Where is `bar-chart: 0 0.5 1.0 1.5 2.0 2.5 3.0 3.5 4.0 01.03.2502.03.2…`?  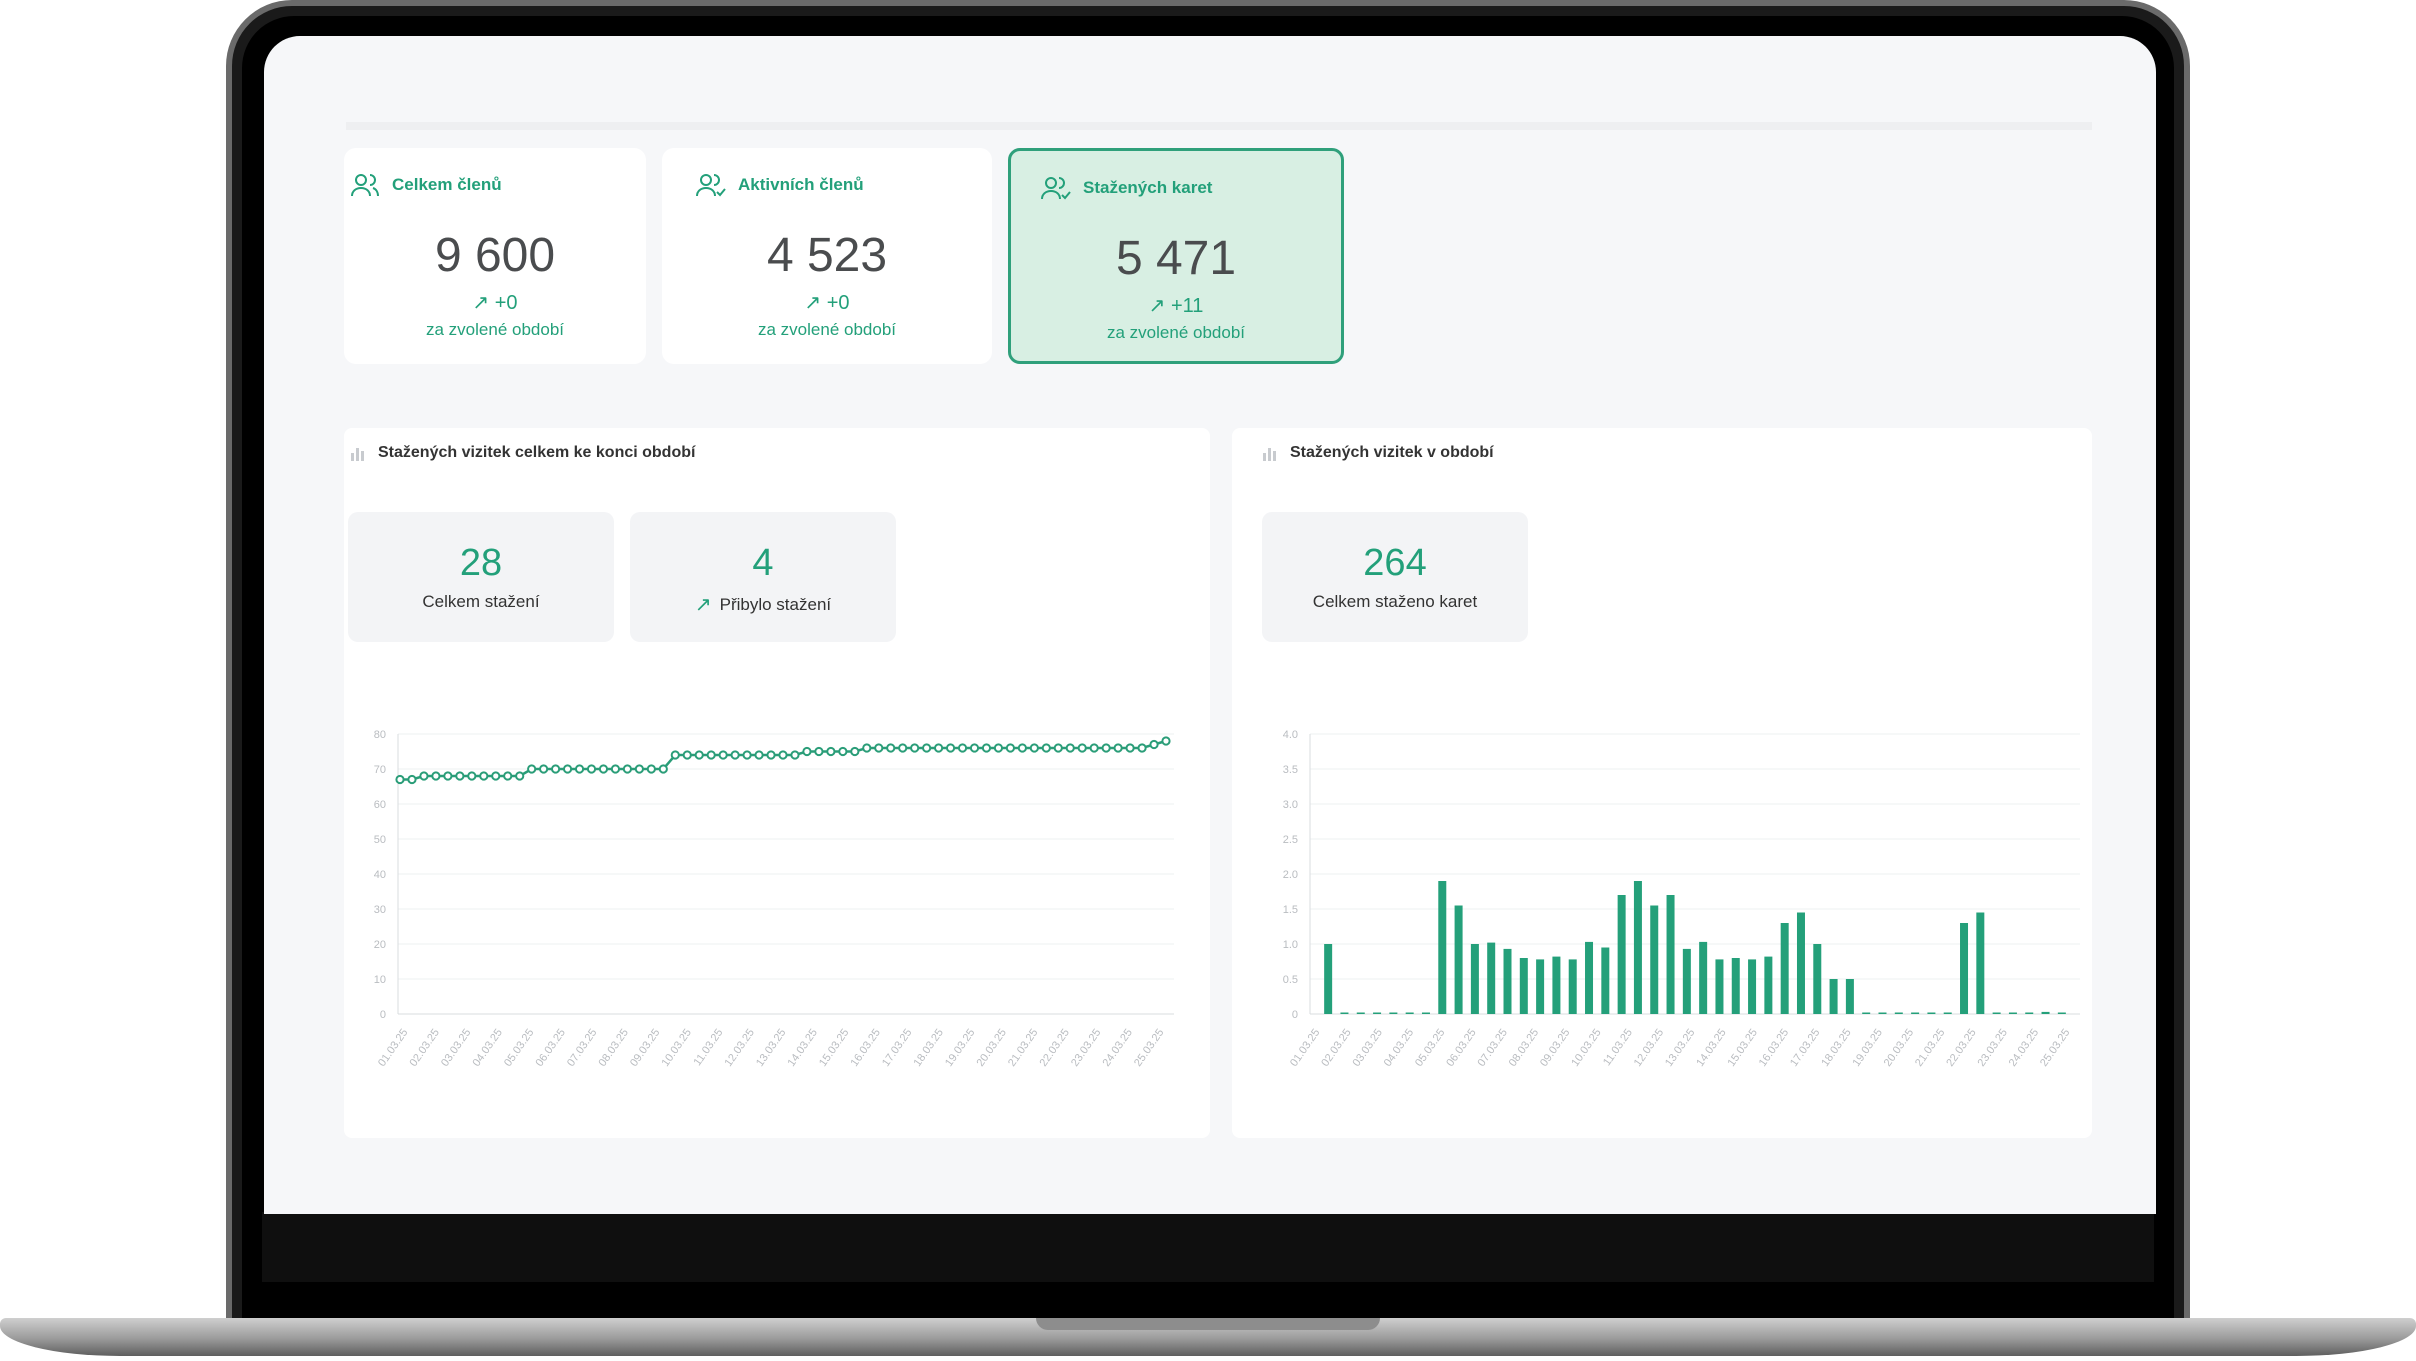
bar-chart: 0 0.5 1.0 1.5 2.0 2.5 3.0 3.5 4.0 01.03.2502.03.2… is located at coordinates (1681, 899).